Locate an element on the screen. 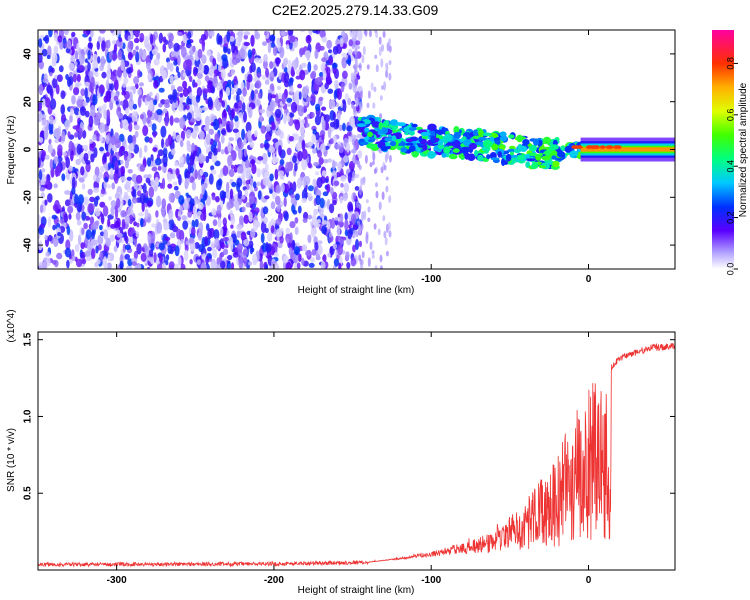 This screenshot has height=600, width=750. colorbar-tick-label: 0.2 is located at coordinates (730, 217).